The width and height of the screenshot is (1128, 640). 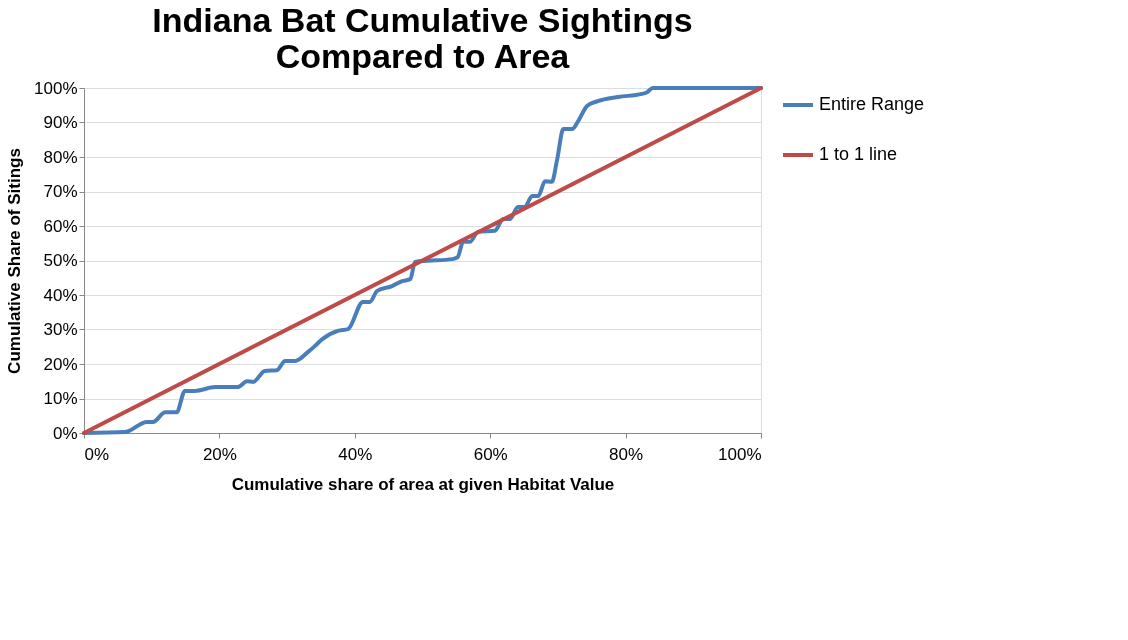 What do you see at coordinates (355, 454) in the screenshot?
I see `x-tick-label: 40%` at bounding box center [355, 454].